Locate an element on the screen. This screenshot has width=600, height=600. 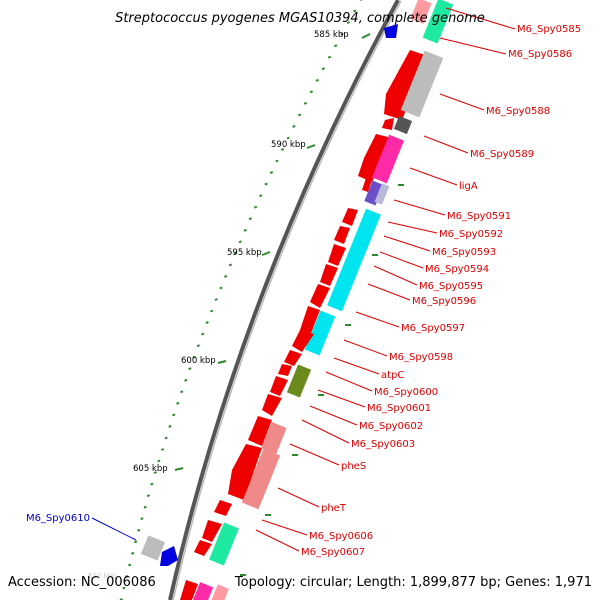
gene-M6_Spy0586-arrow is located at coordinates (406, 85).